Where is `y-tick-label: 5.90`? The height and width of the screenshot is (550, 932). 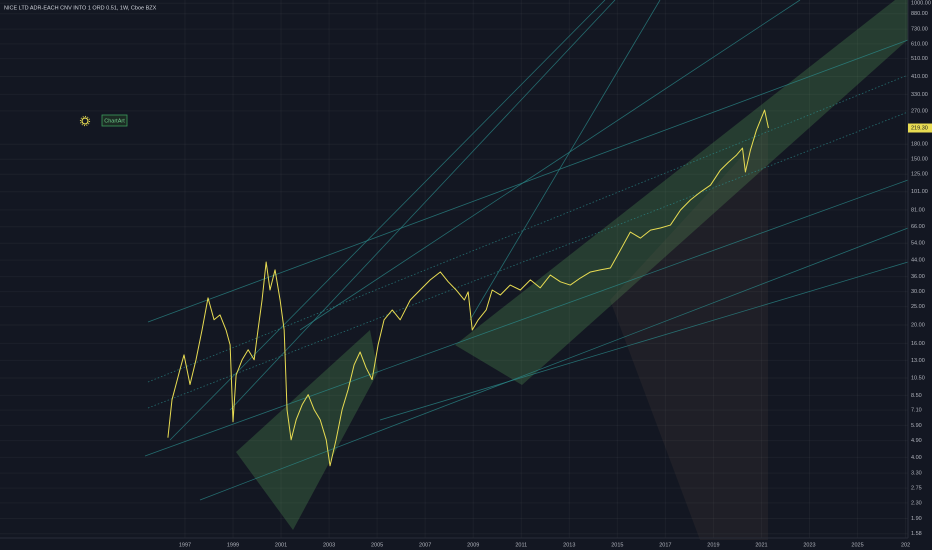 y-tick-label: 5.90 is located at coordinates (916, 426).